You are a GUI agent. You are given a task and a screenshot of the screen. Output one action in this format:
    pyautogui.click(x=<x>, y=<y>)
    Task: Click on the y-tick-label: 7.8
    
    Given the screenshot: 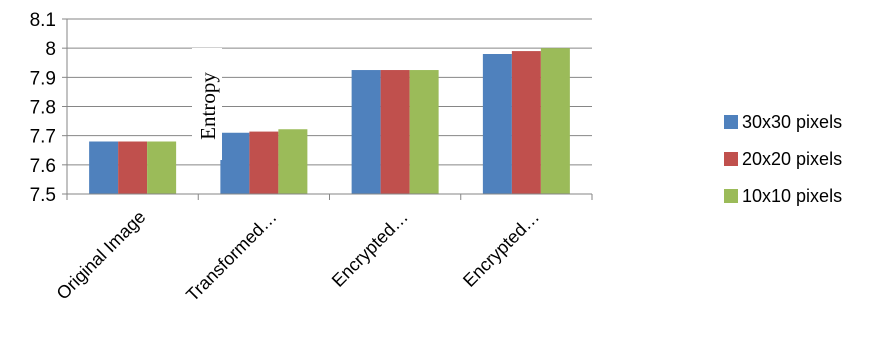 What is the action you would take?
    pyautogui.click(x=43, y=108)
    